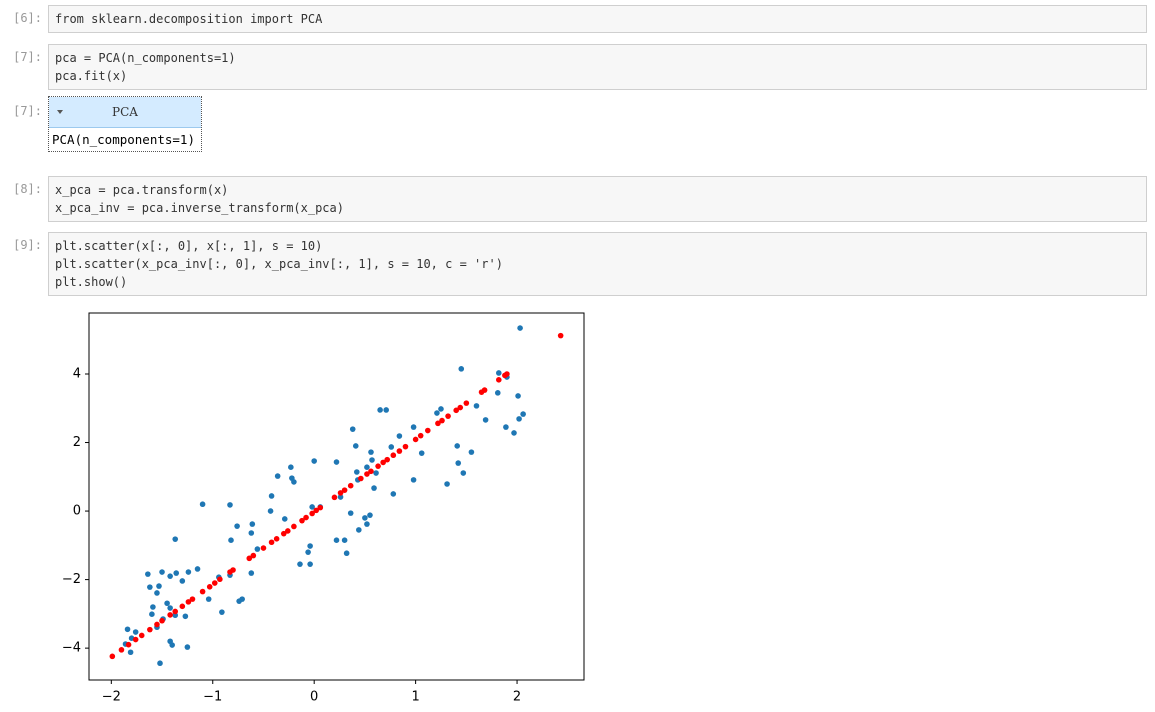 This screenshot has height=712, width=1155. What do you see at coordinates (27, 189) in the screenshot?
I see `input-prompt: [8]:` at bounding box center [27, 189].